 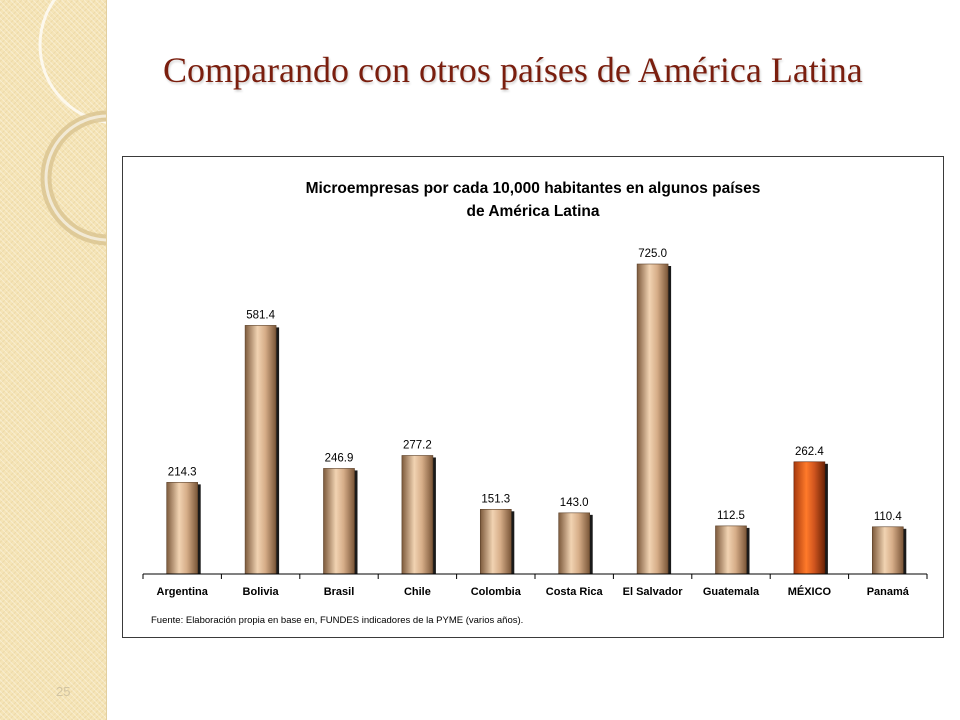 I want to click on category-label: Colombia, so click(x=496, y=592).